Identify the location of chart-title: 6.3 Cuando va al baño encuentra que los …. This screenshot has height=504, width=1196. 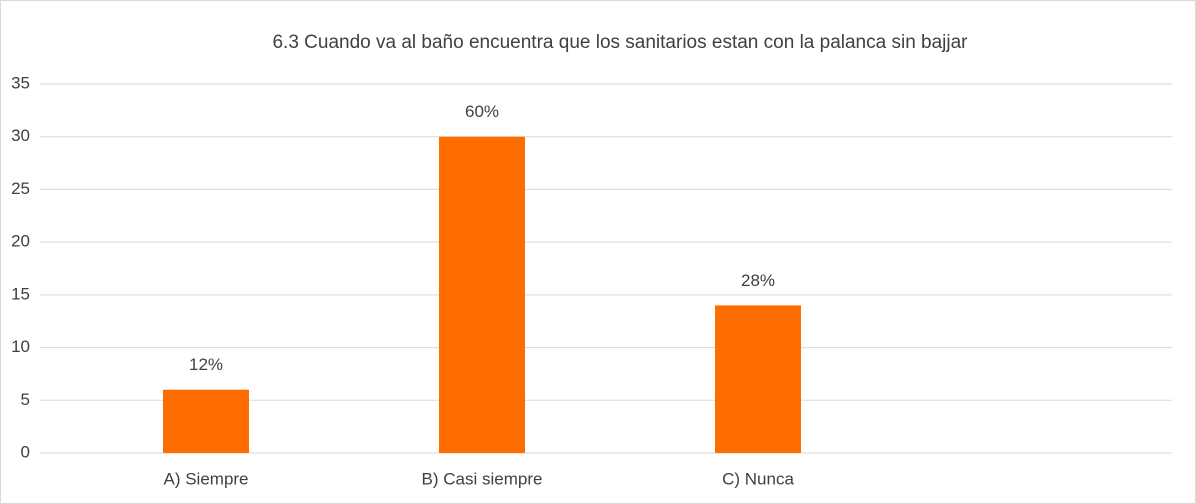
(620, 42).